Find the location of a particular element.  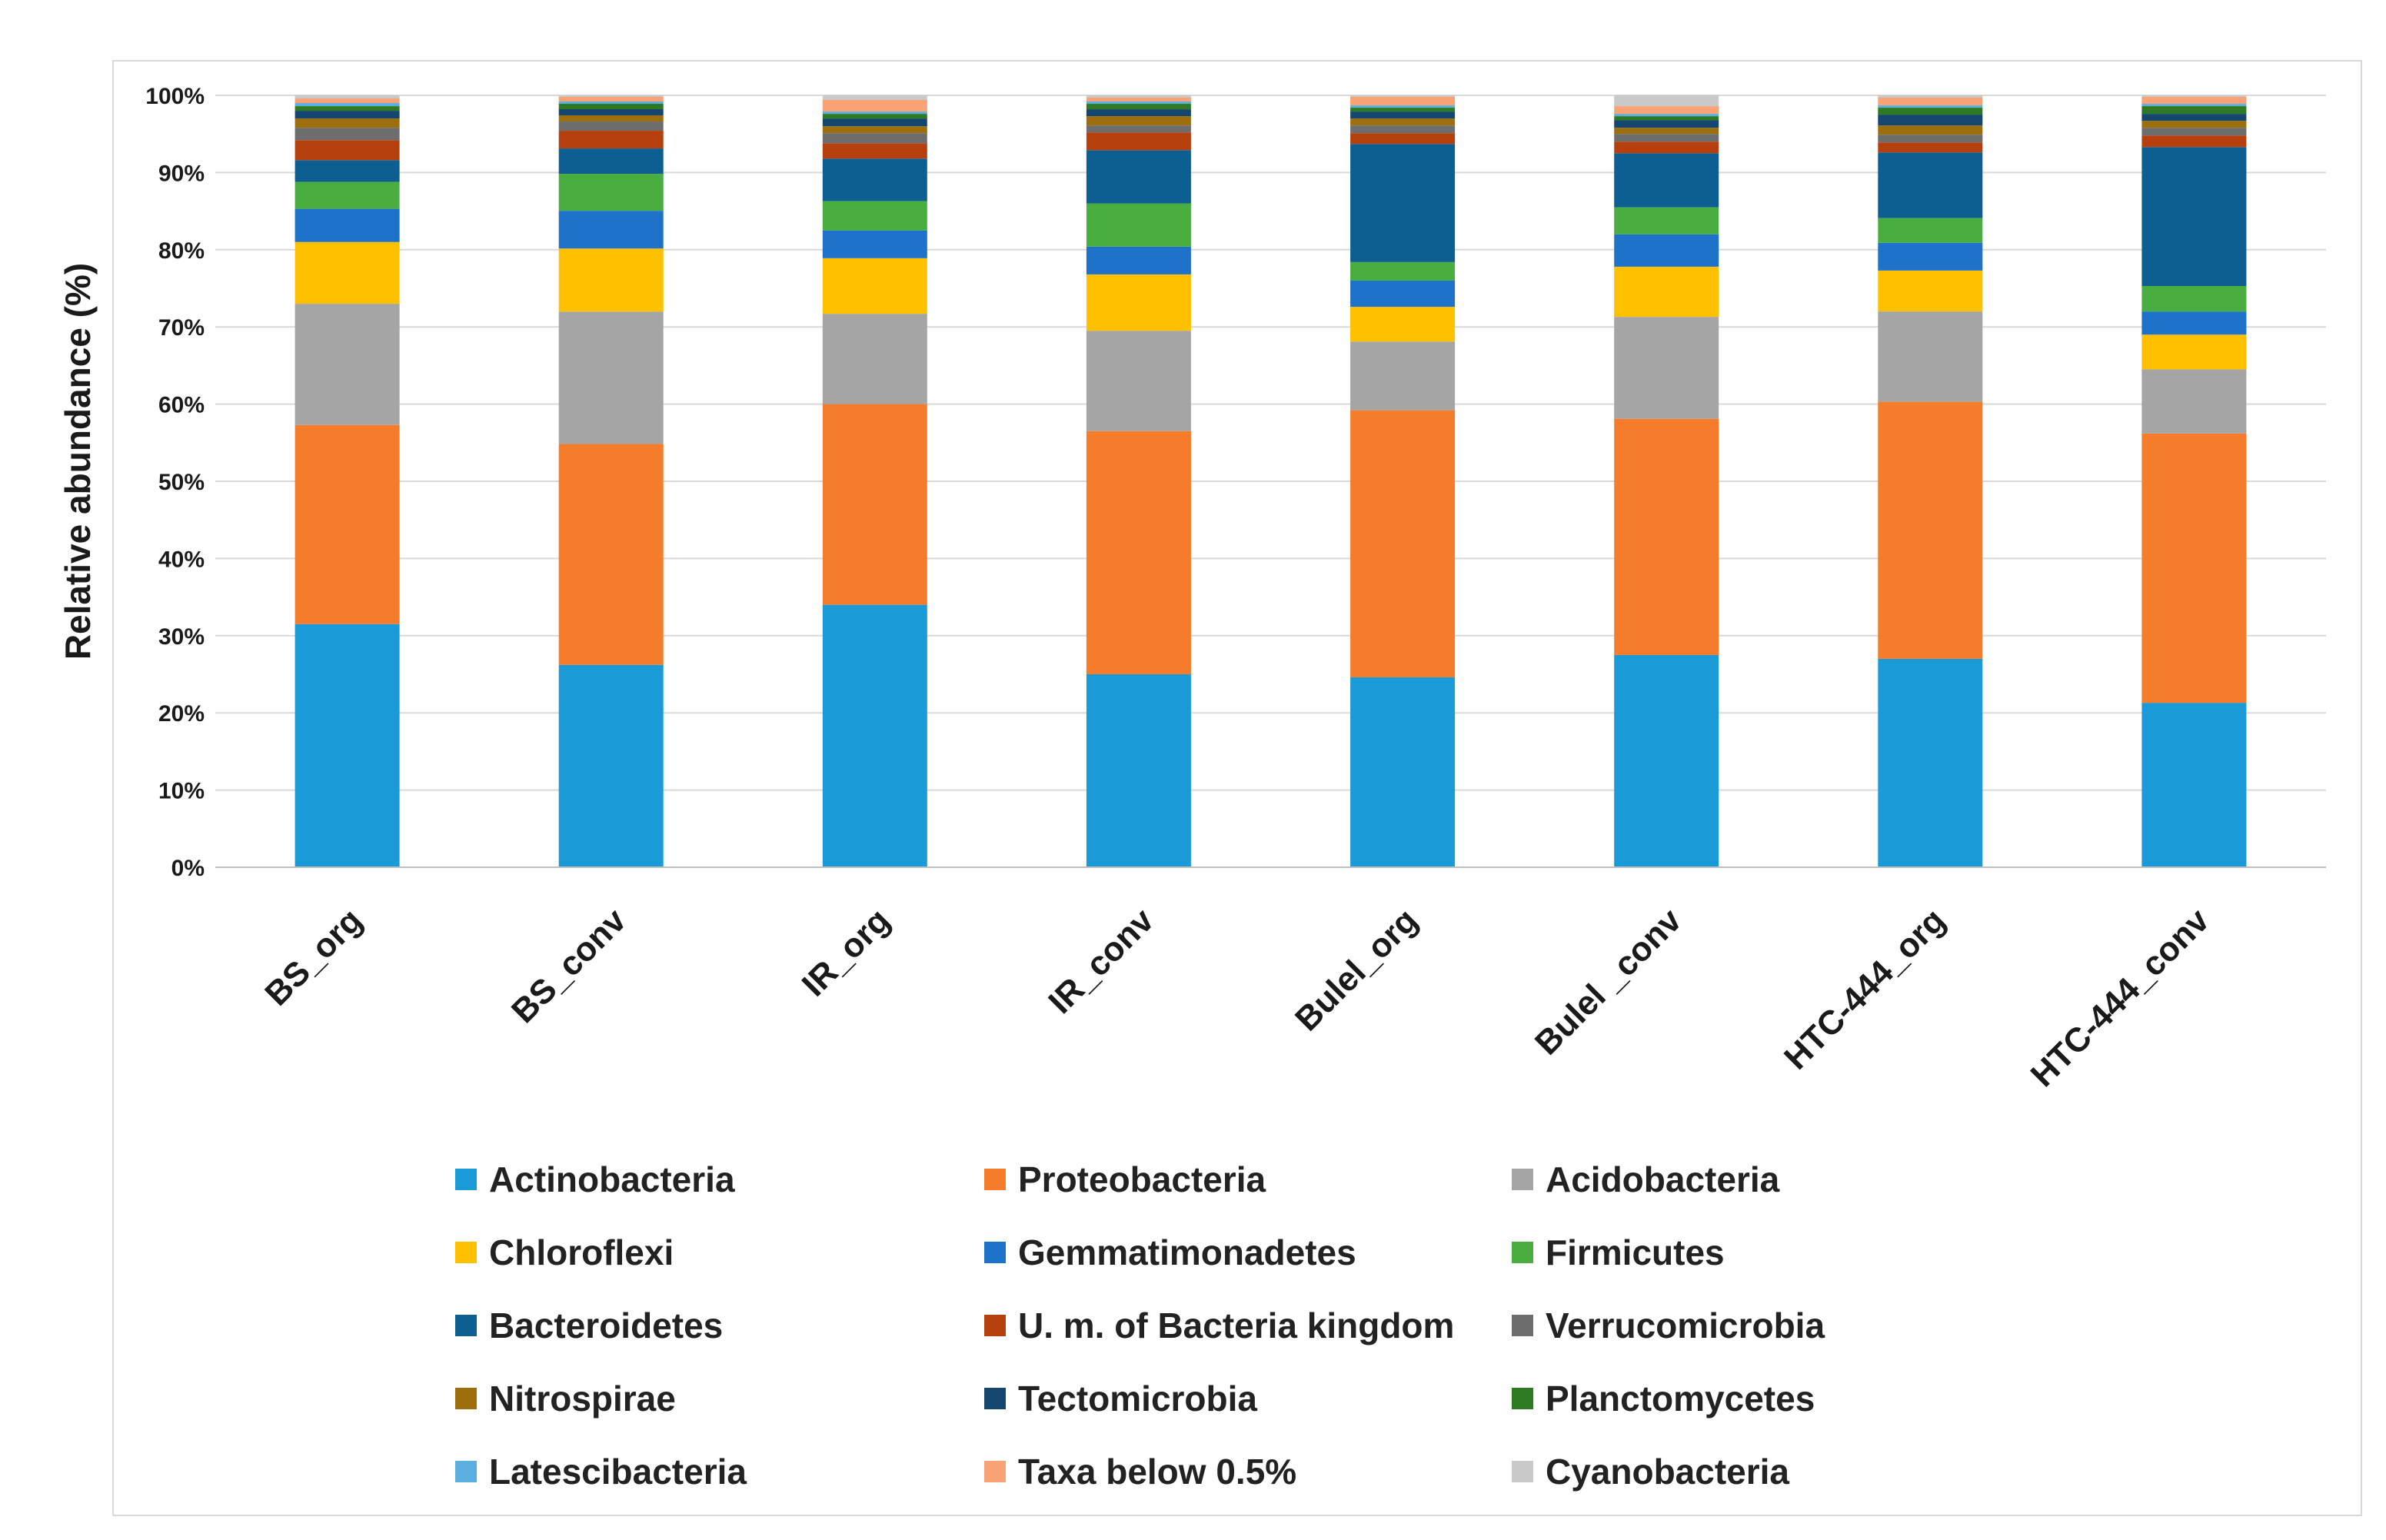

y-tick-label: 40% is located at coordinates (181, 559).